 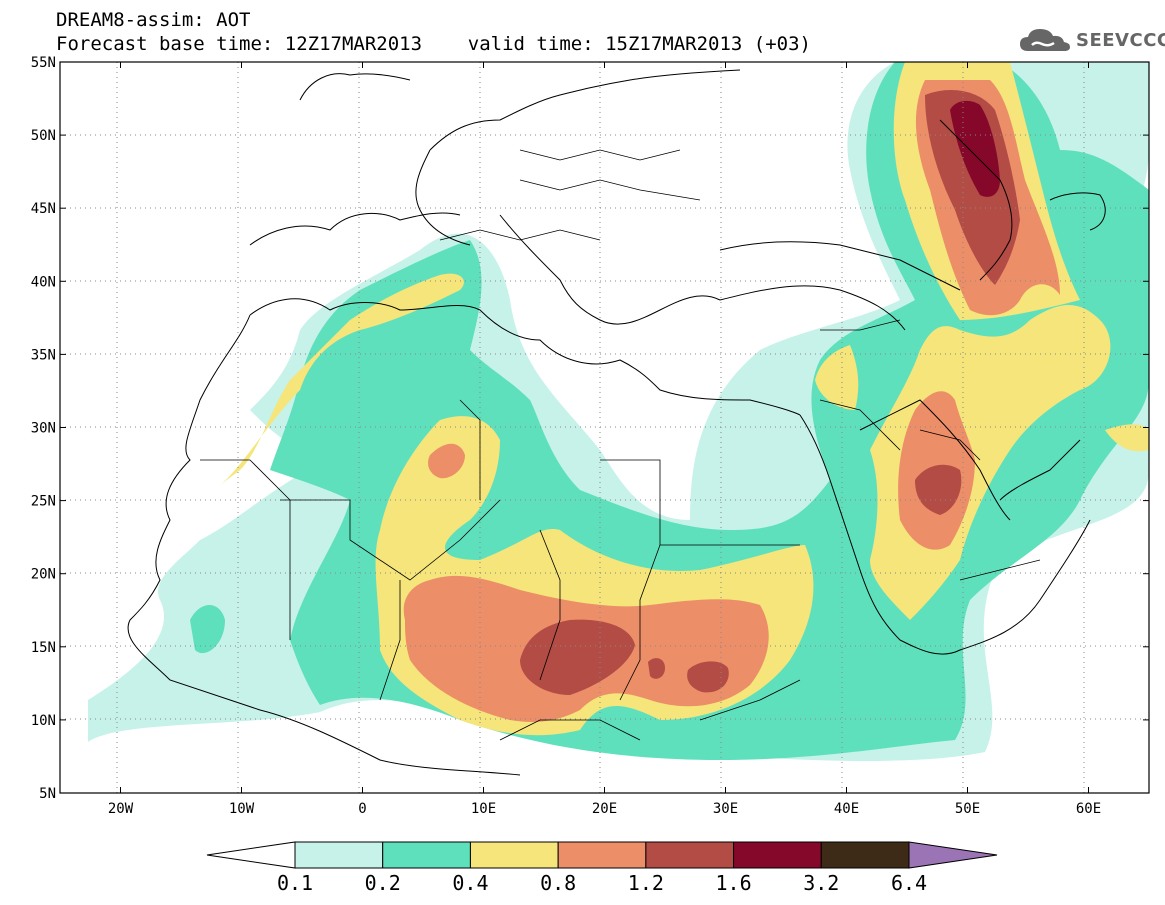 I want to click on logo-text: SEEVCCC, so click(x=1120, y=40).